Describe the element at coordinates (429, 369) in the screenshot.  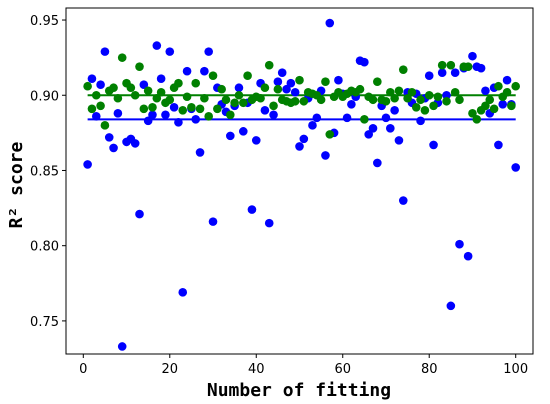
I see `x-tick-label: 80` at that location.